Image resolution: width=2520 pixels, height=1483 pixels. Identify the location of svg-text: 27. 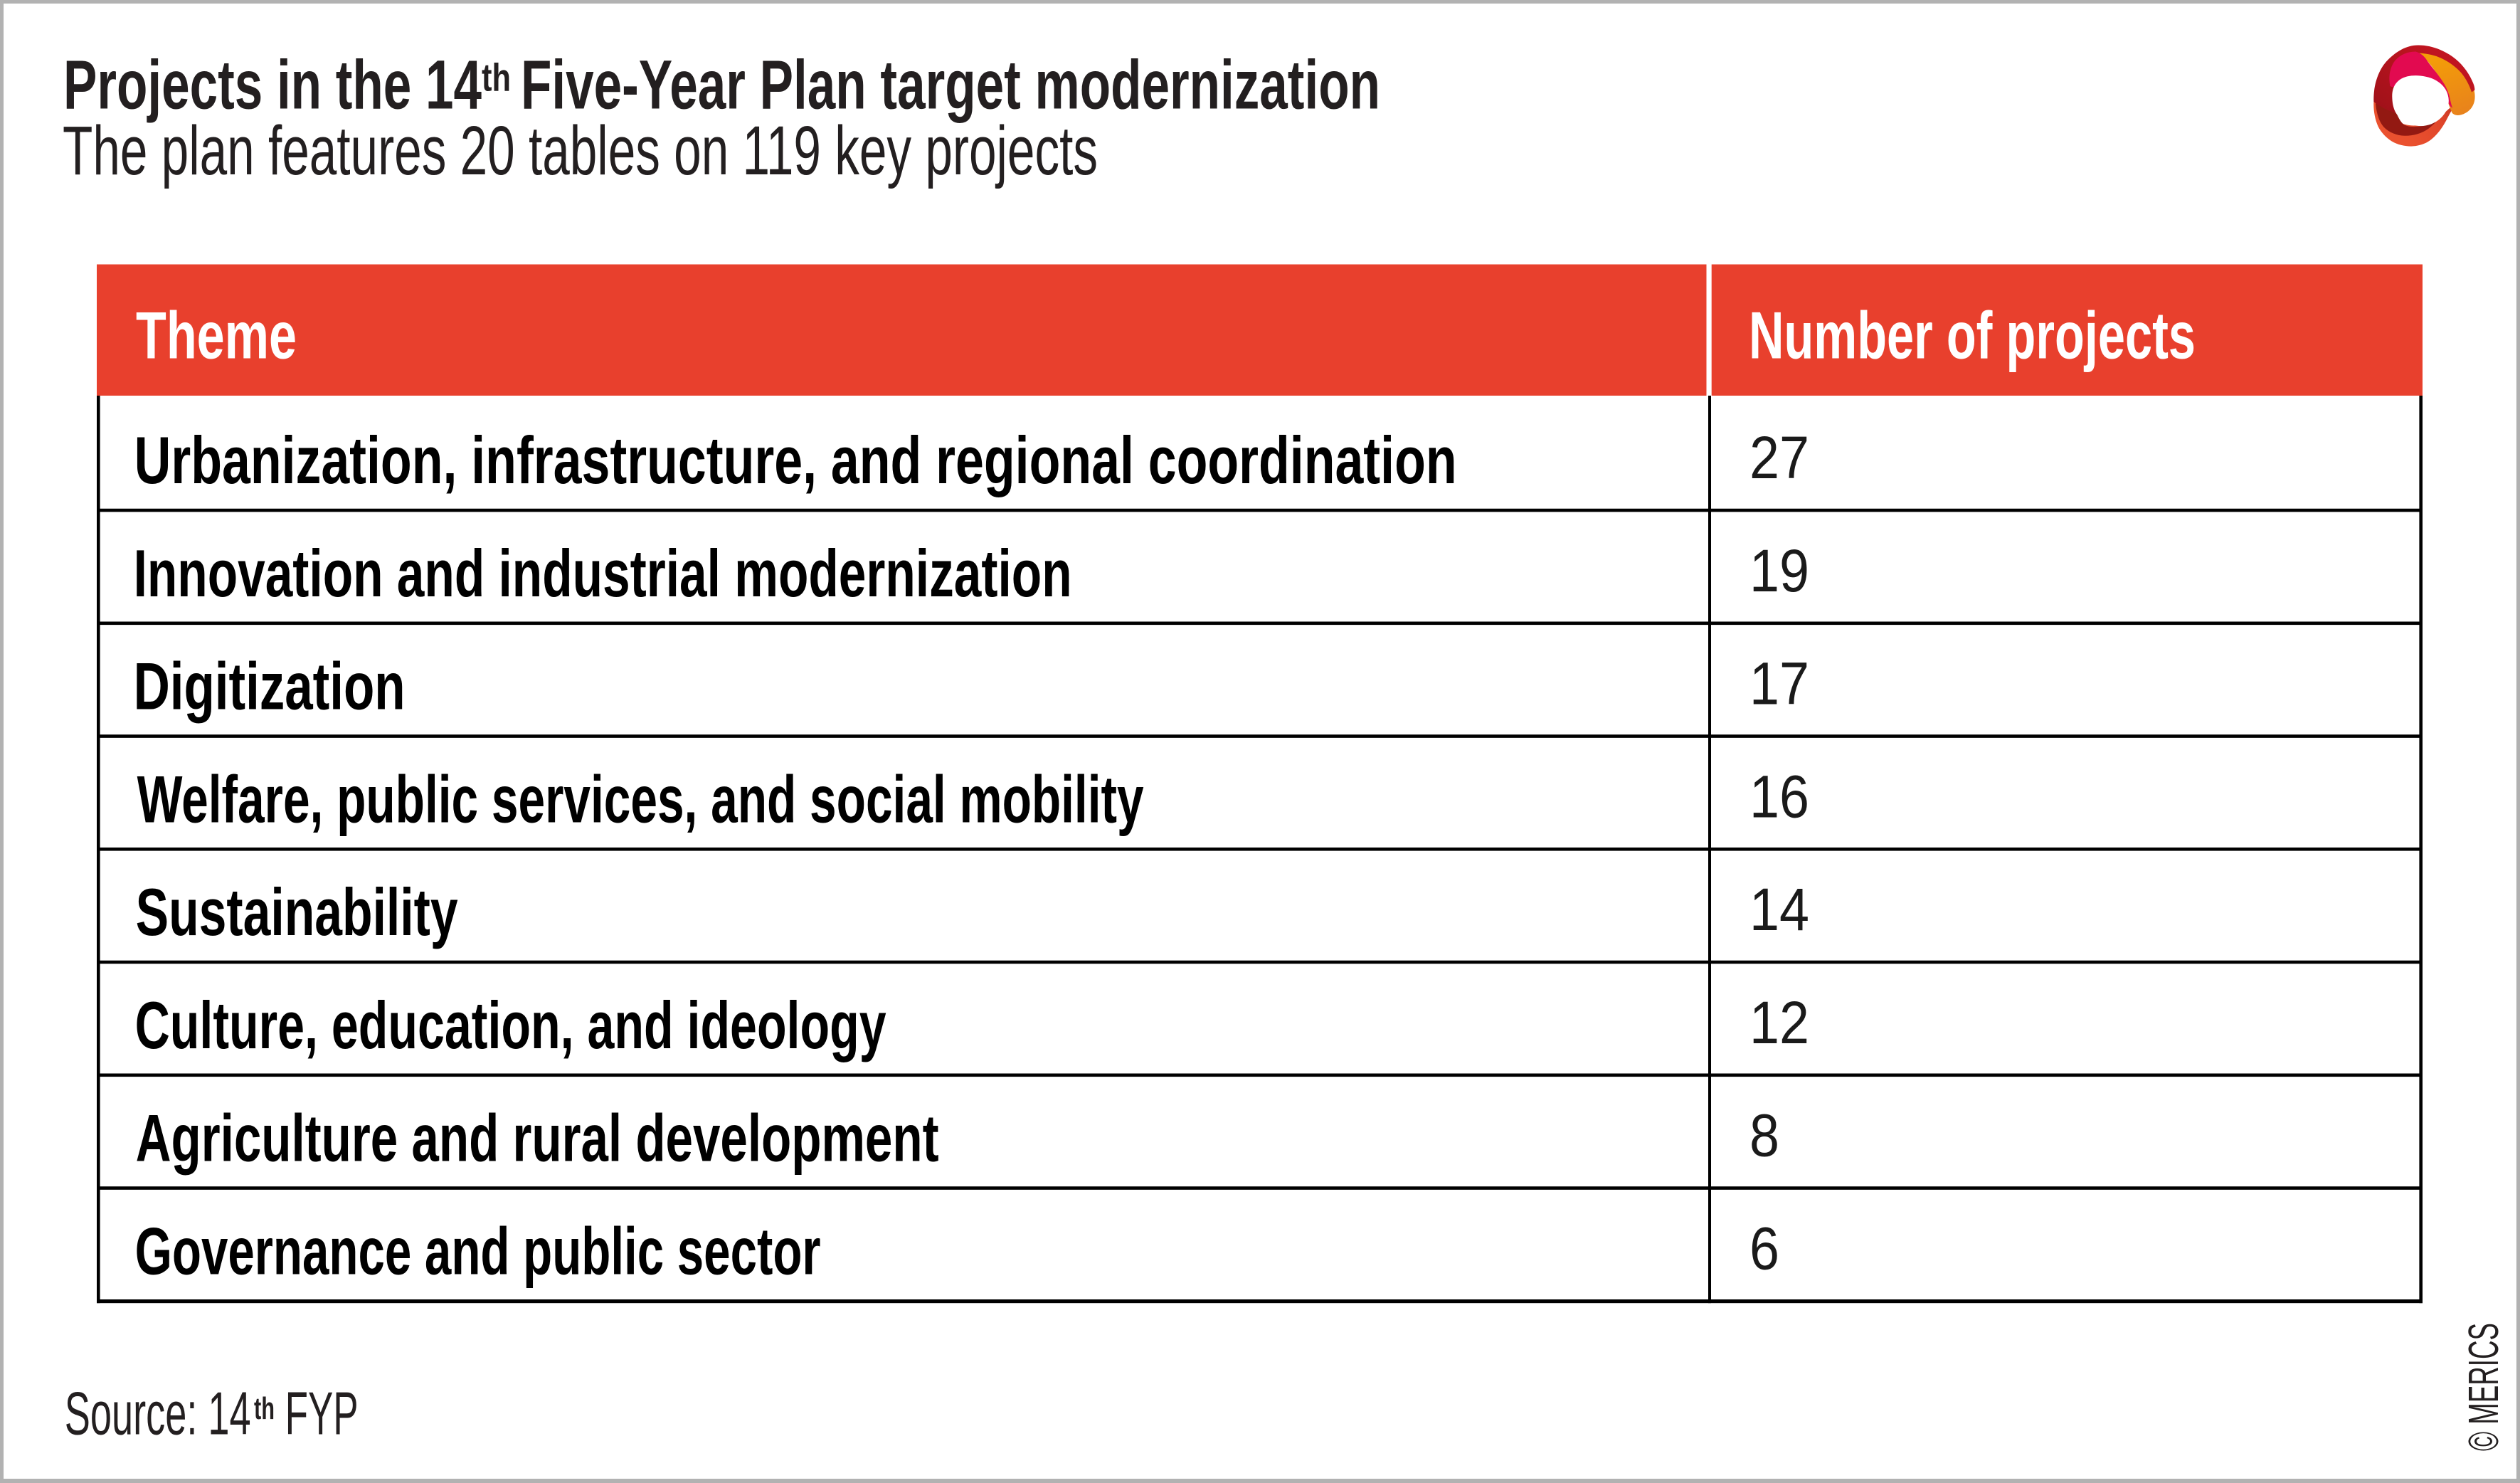
(1779, 458).